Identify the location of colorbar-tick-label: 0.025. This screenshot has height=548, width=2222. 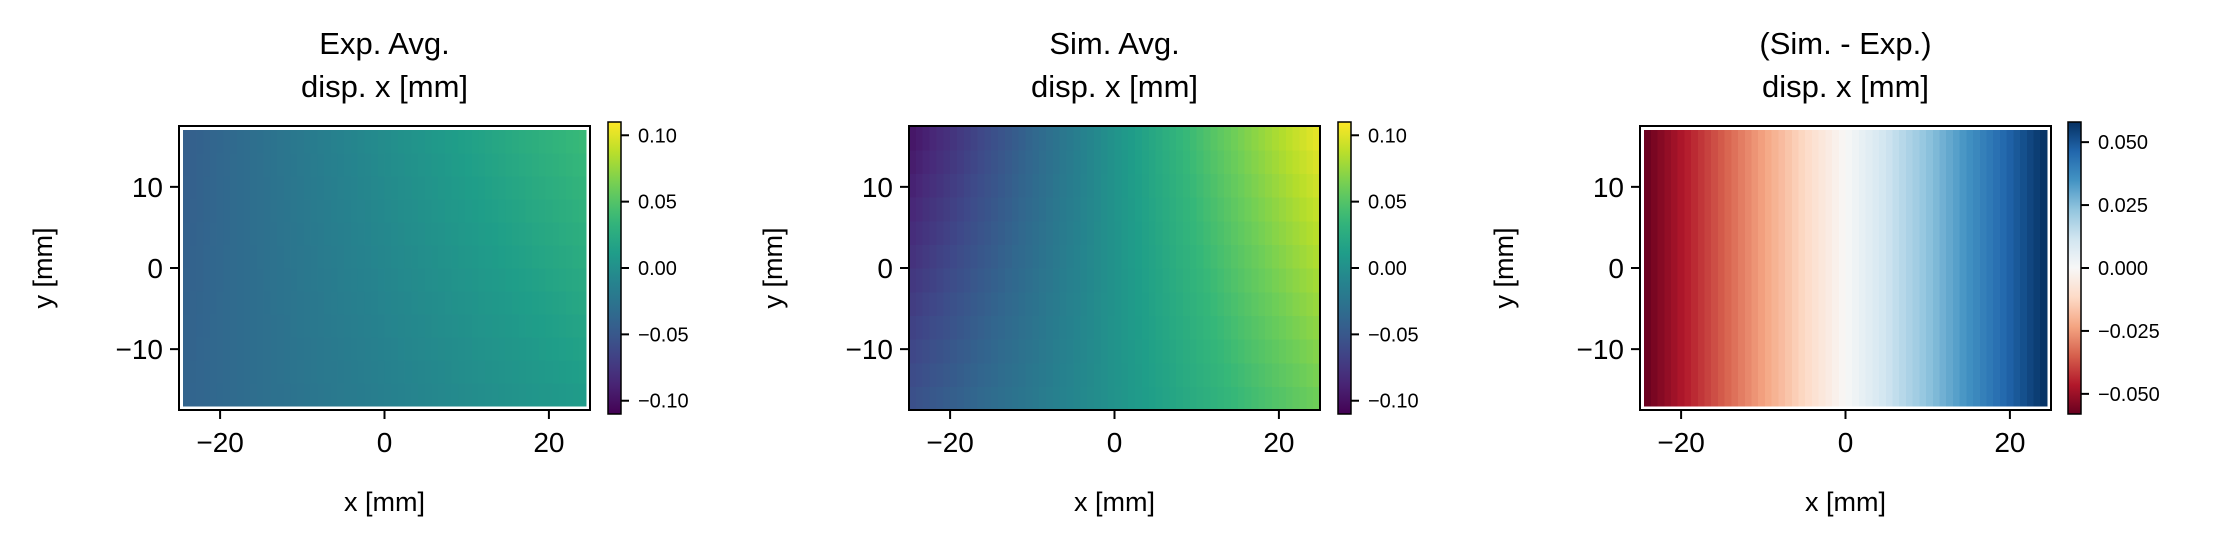
(2123, 206).